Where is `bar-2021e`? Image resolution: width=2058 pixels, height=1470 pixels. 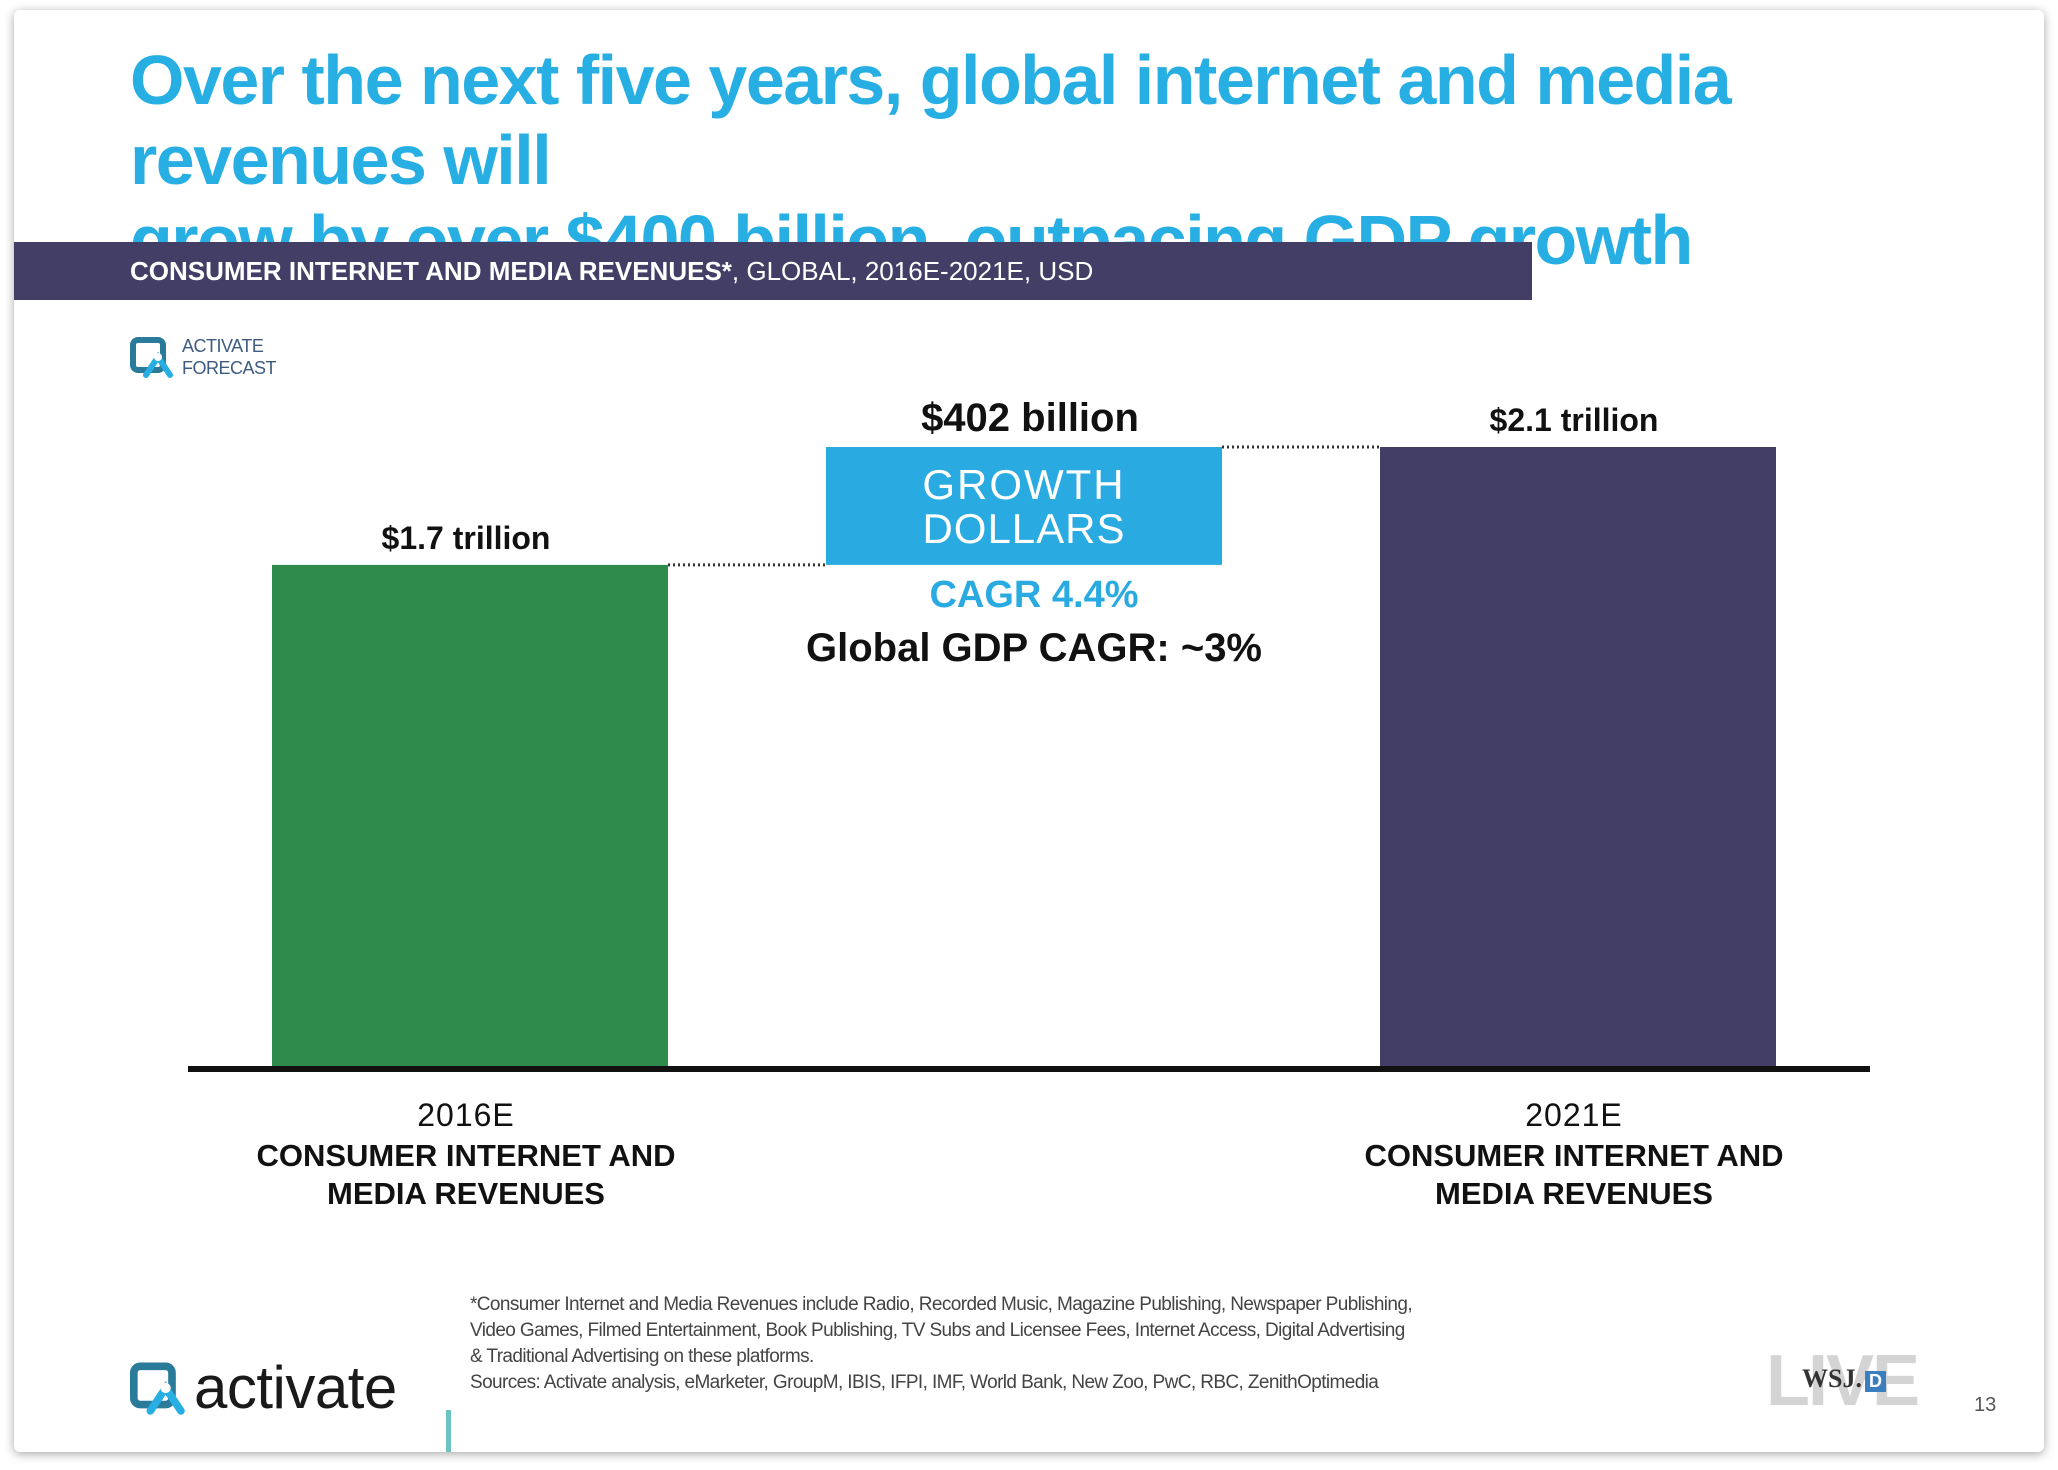 bar-2021e is located at coordinates (1578, 756).